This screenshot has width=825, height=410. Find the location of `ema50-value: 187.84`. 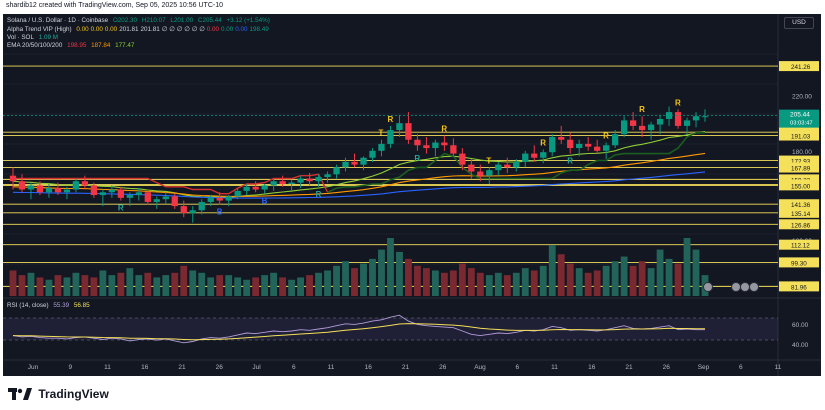

ema50-value: 187.84 is located at coordinates (101, 45).